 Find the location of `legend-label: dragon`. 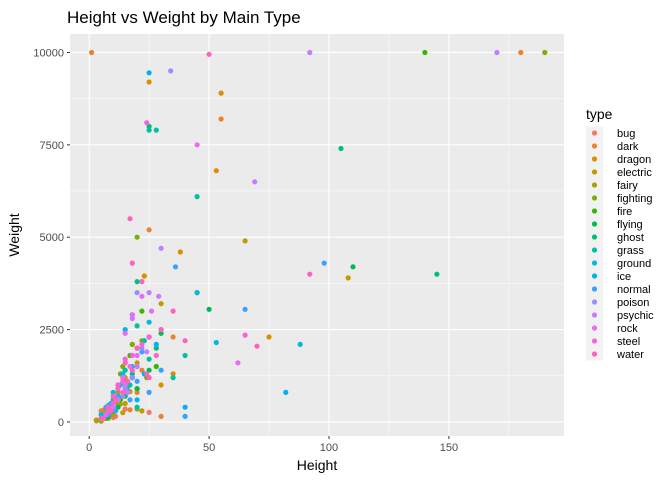

legend-label: dragon is located at coordinates (634, 160).